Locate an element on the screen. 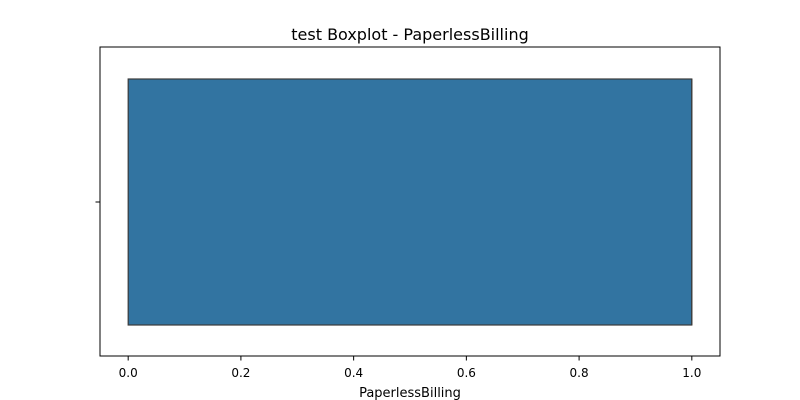 This screenshot has height=400, width=800. x-tick-label: 0.2 is located at coordinates (240, 373).